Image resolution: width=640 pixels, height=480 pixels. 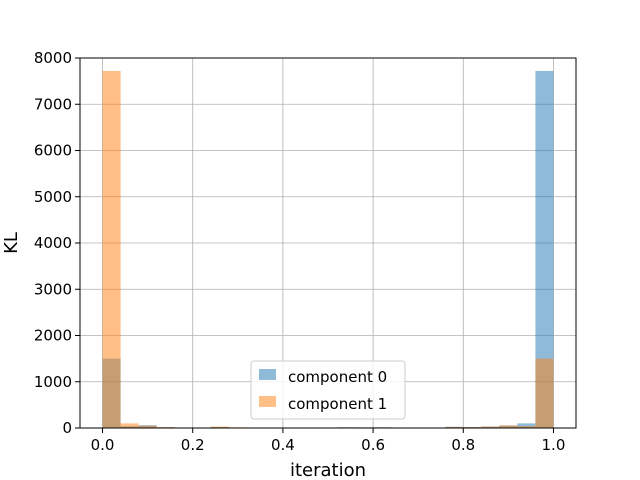 I want to click on y-tick-label: 0, so click(x=67, y=428).